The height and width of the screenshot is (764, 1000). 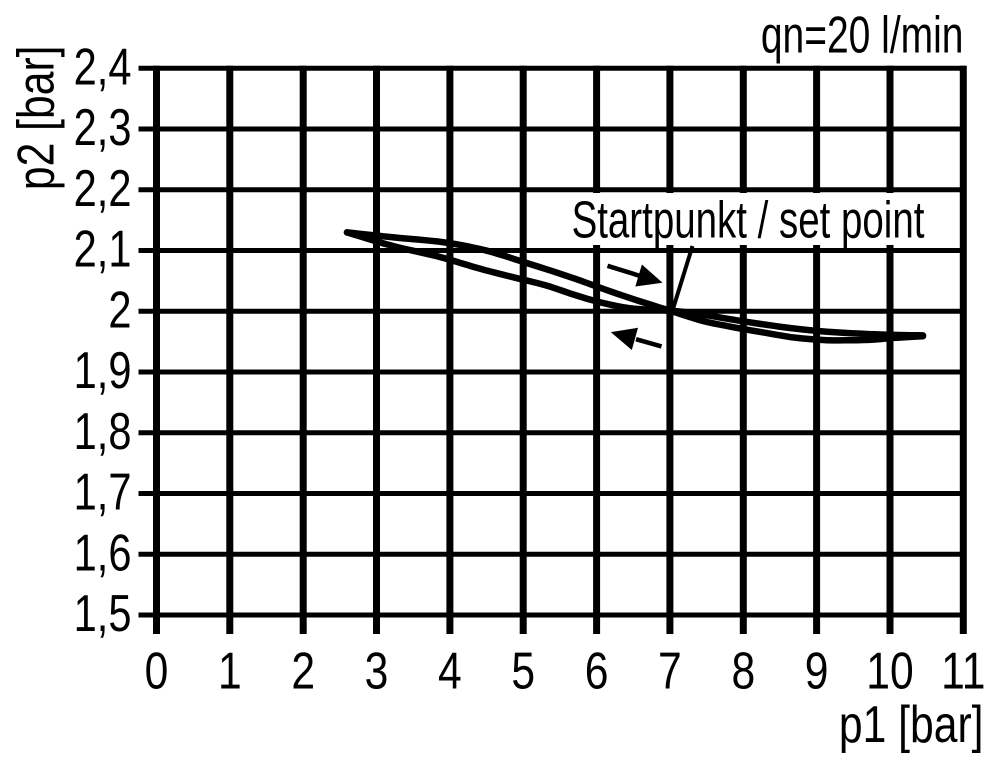 What do you see at coordinates (103, 66) in the screenshot?
I see `svg-text: 2,4` at bounding box center [103, 66].